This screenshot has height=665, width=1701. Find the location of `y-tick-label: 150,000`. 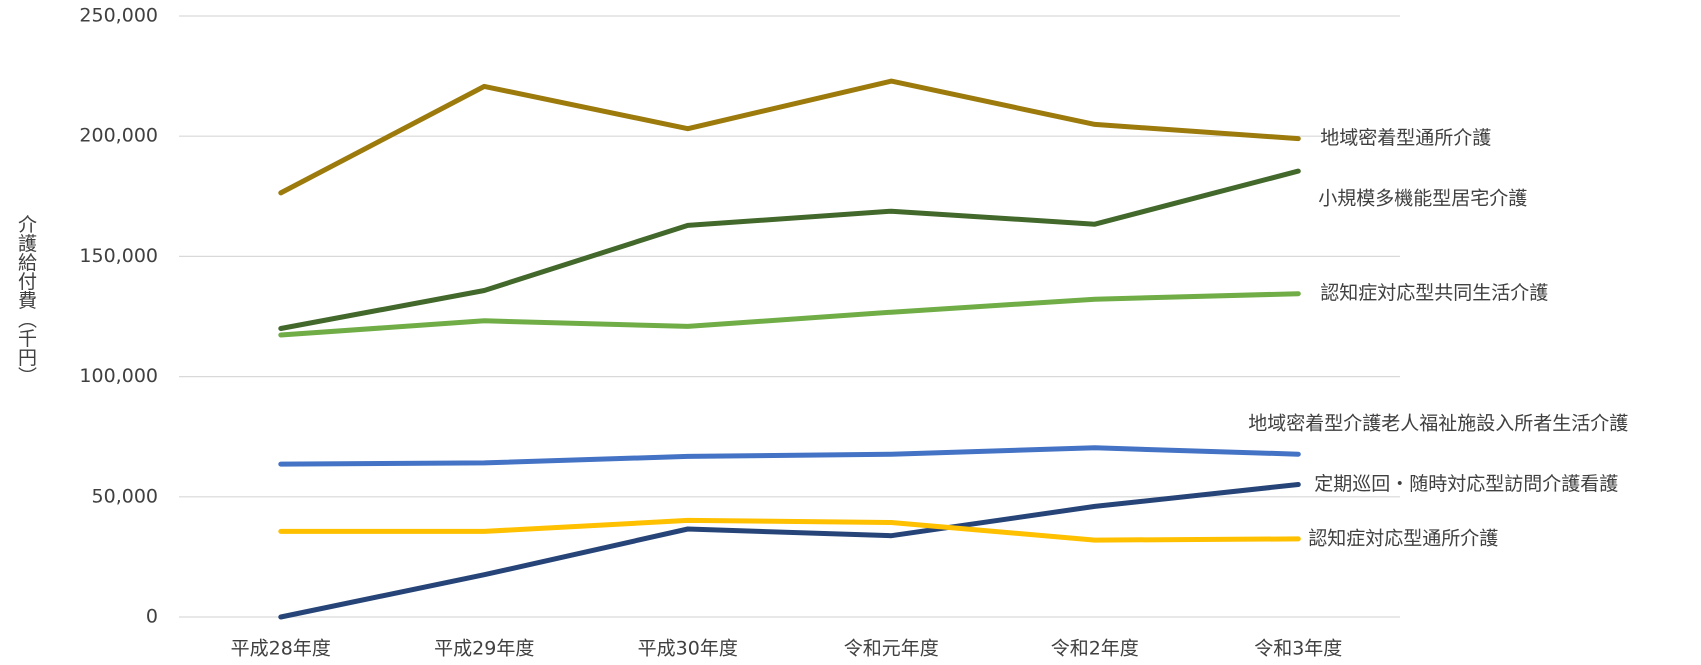

y-tick-label: 150,000 is located at coordinates (118, 256).